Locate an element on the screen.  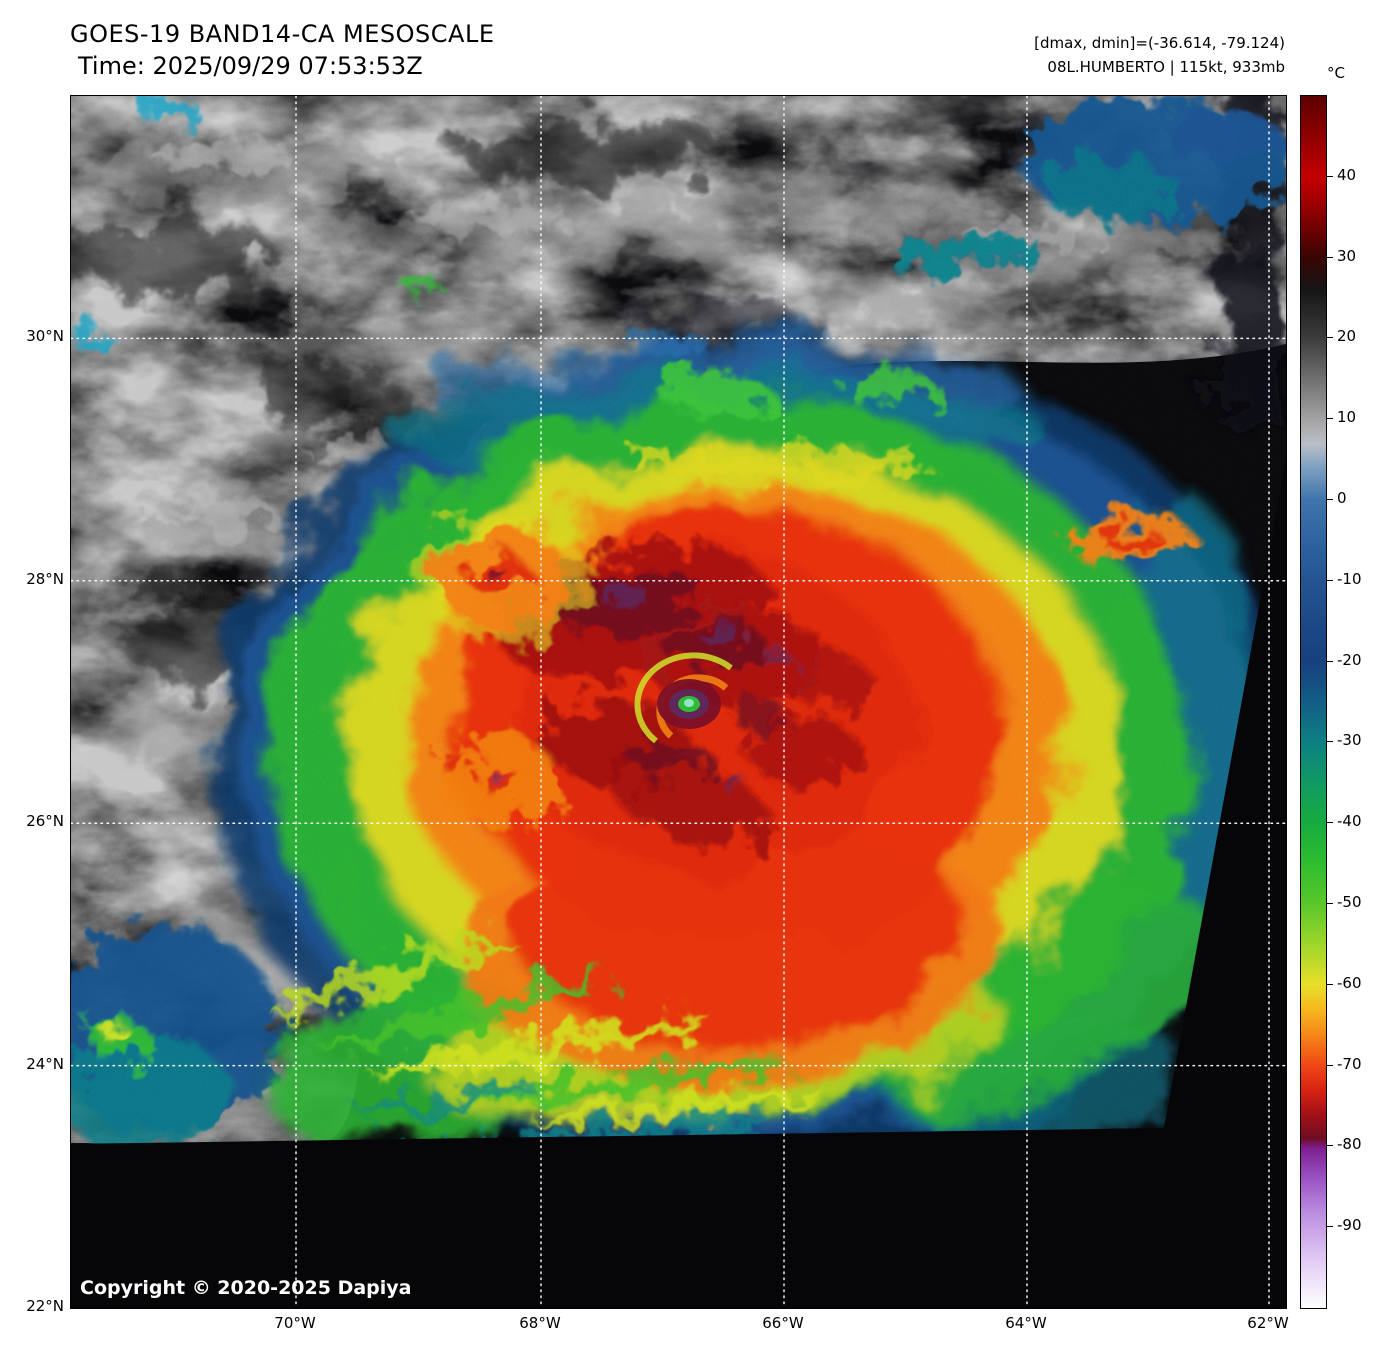
colorbar-tick-label: 20 is located at coordinates (1347, 336).